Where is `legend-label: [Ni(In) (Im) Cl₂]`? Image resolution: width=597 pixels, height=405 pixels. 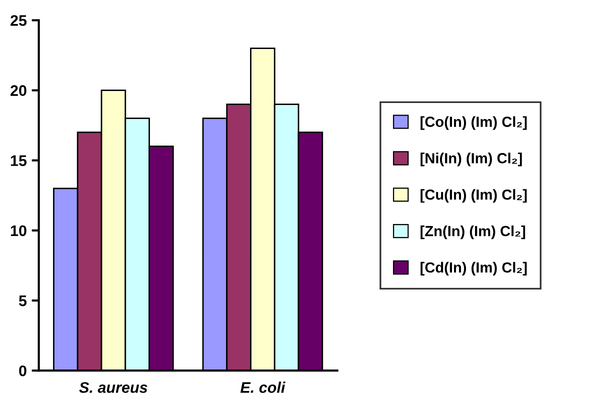
legend-label: [Ni(In) (Im) Cl₂] is located at coordinates (471, 159).